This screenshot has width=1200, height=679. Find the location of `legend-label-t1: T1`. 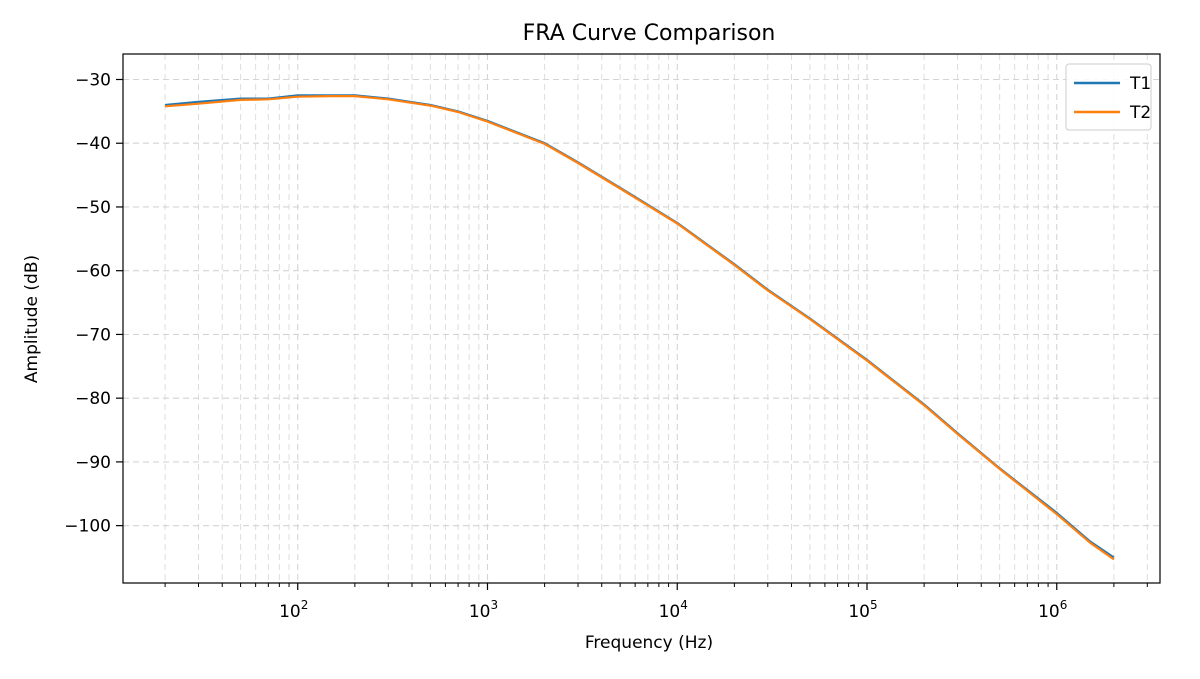

legend-label-t1: T1 is located at coordinates (1140, 84).